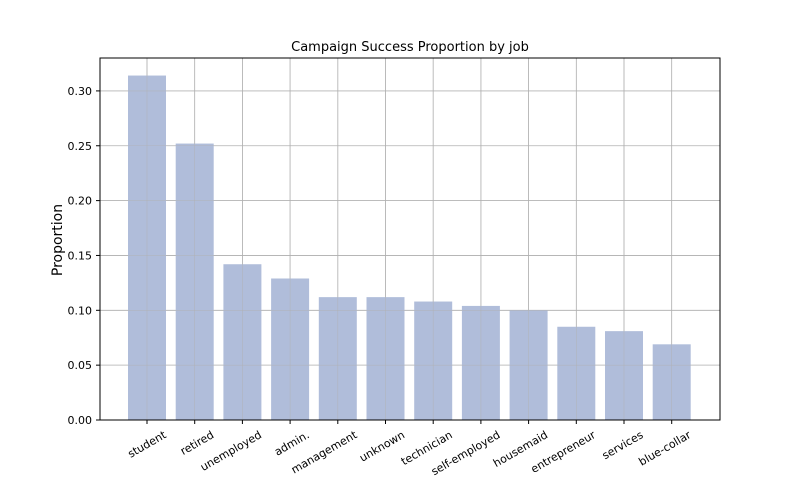 The height and width of the screenshot is (484, 800). I want to click on y-tick-label: 0.30, so click(80, 91).